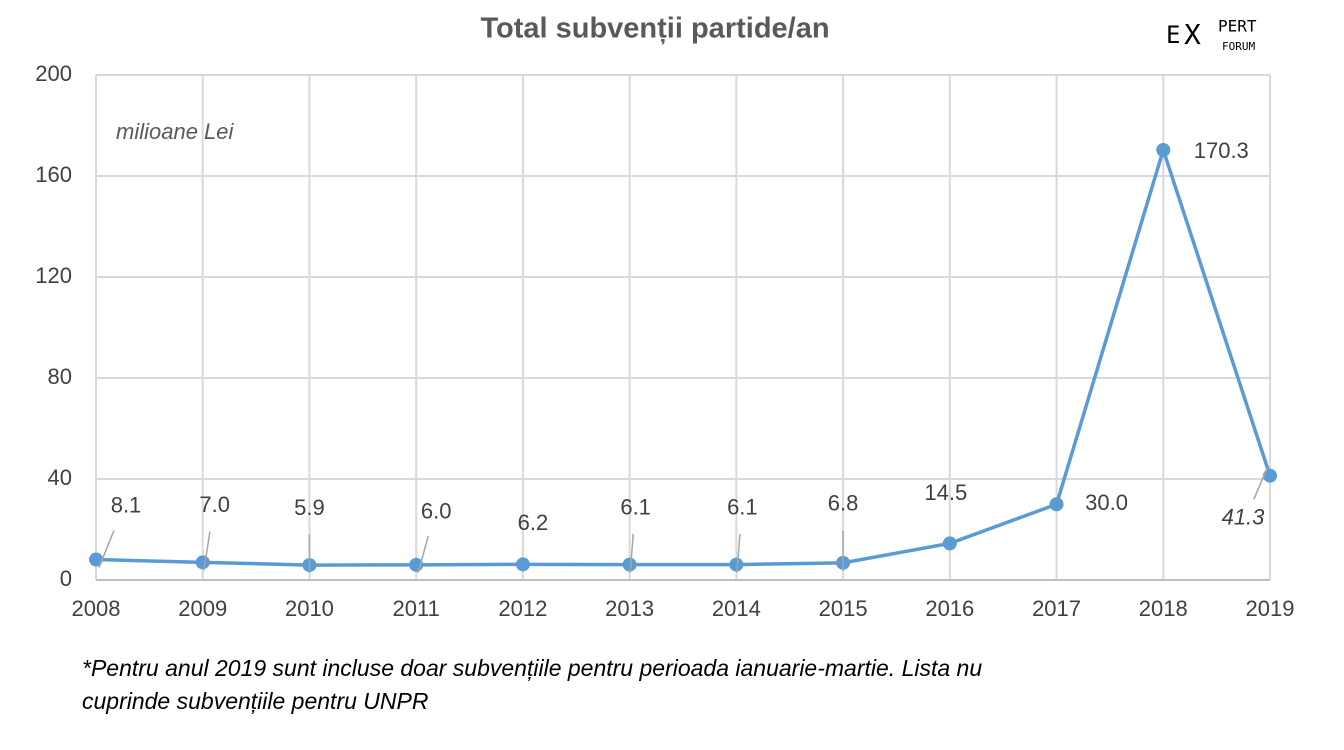 This screenshot has width=1344, height=750. I want to click on logo: E X PERT FORUM, so click(1211, 35).